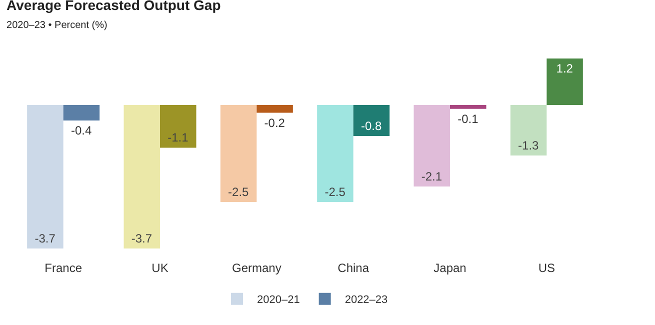 The width and height of the screenshot is (655, 325). I want to click on data-label: -0.2, so click(275, 123).